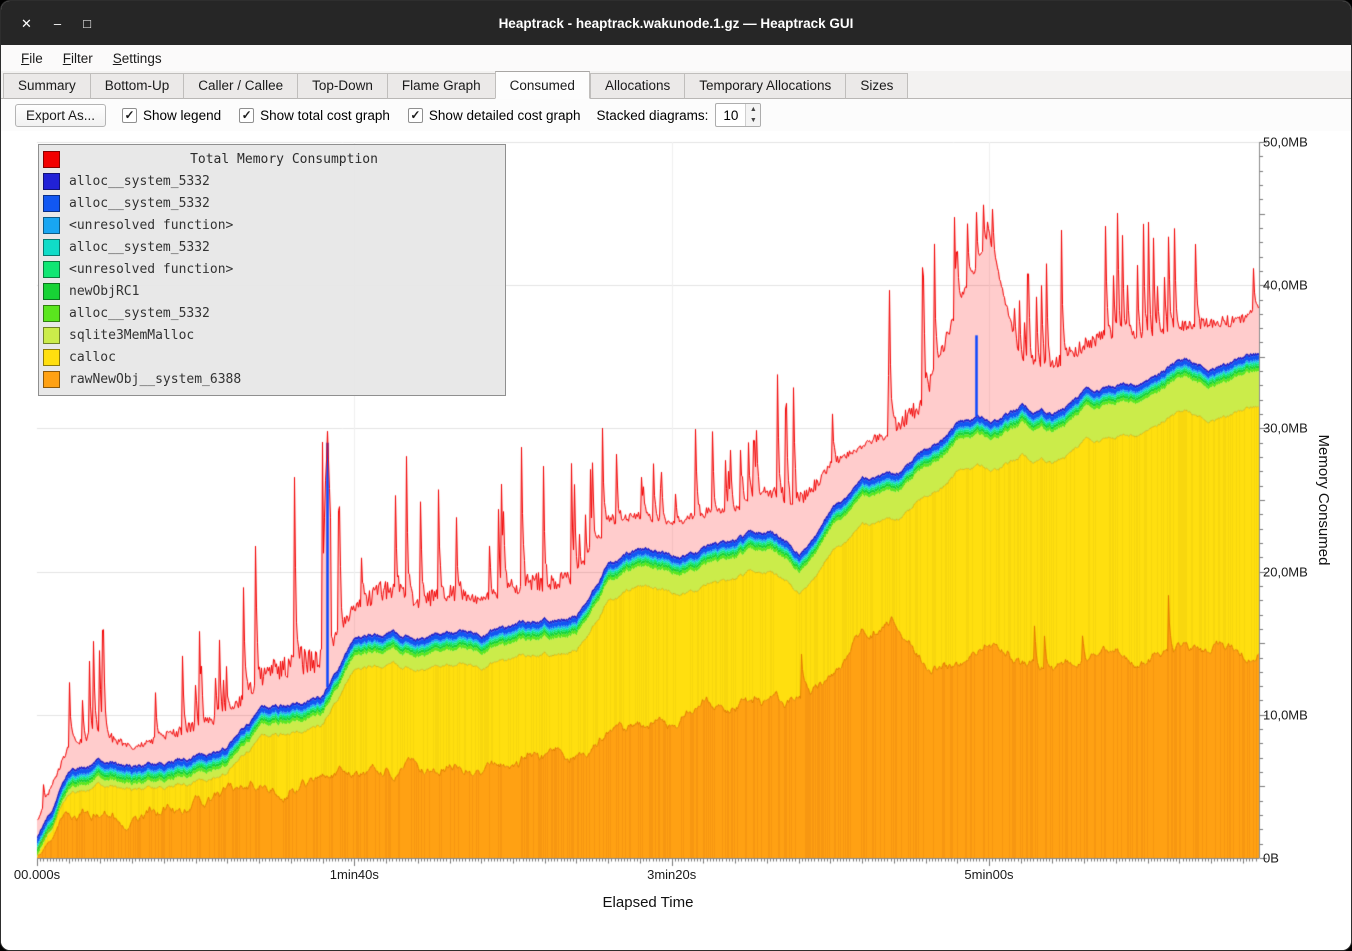  Describe the element at coordinates (271, 291) in the screenshot. I see `legend-row: newObjRC1` at that location.